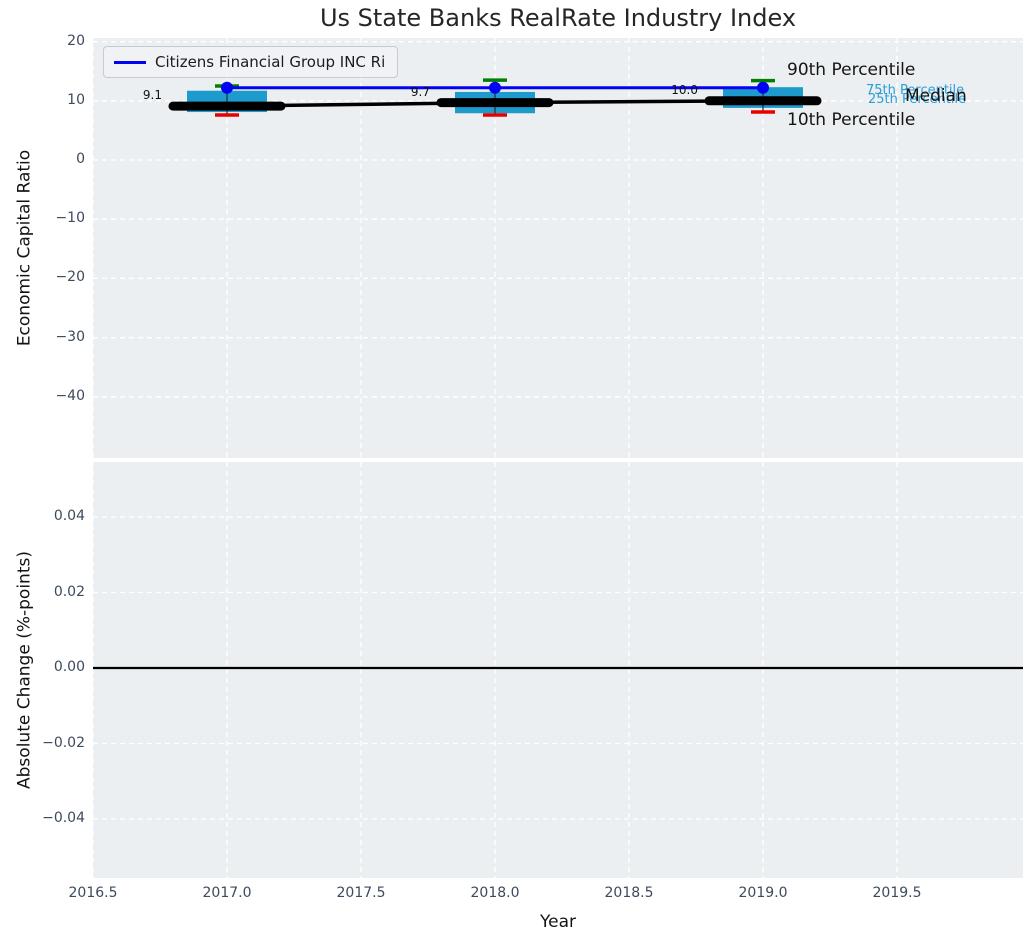 This screenshot has height=942, width=1034. Describe the element at coordinates (684, 89) in the screenshot. I see `median-value-label-2019: 10.0` at that location.